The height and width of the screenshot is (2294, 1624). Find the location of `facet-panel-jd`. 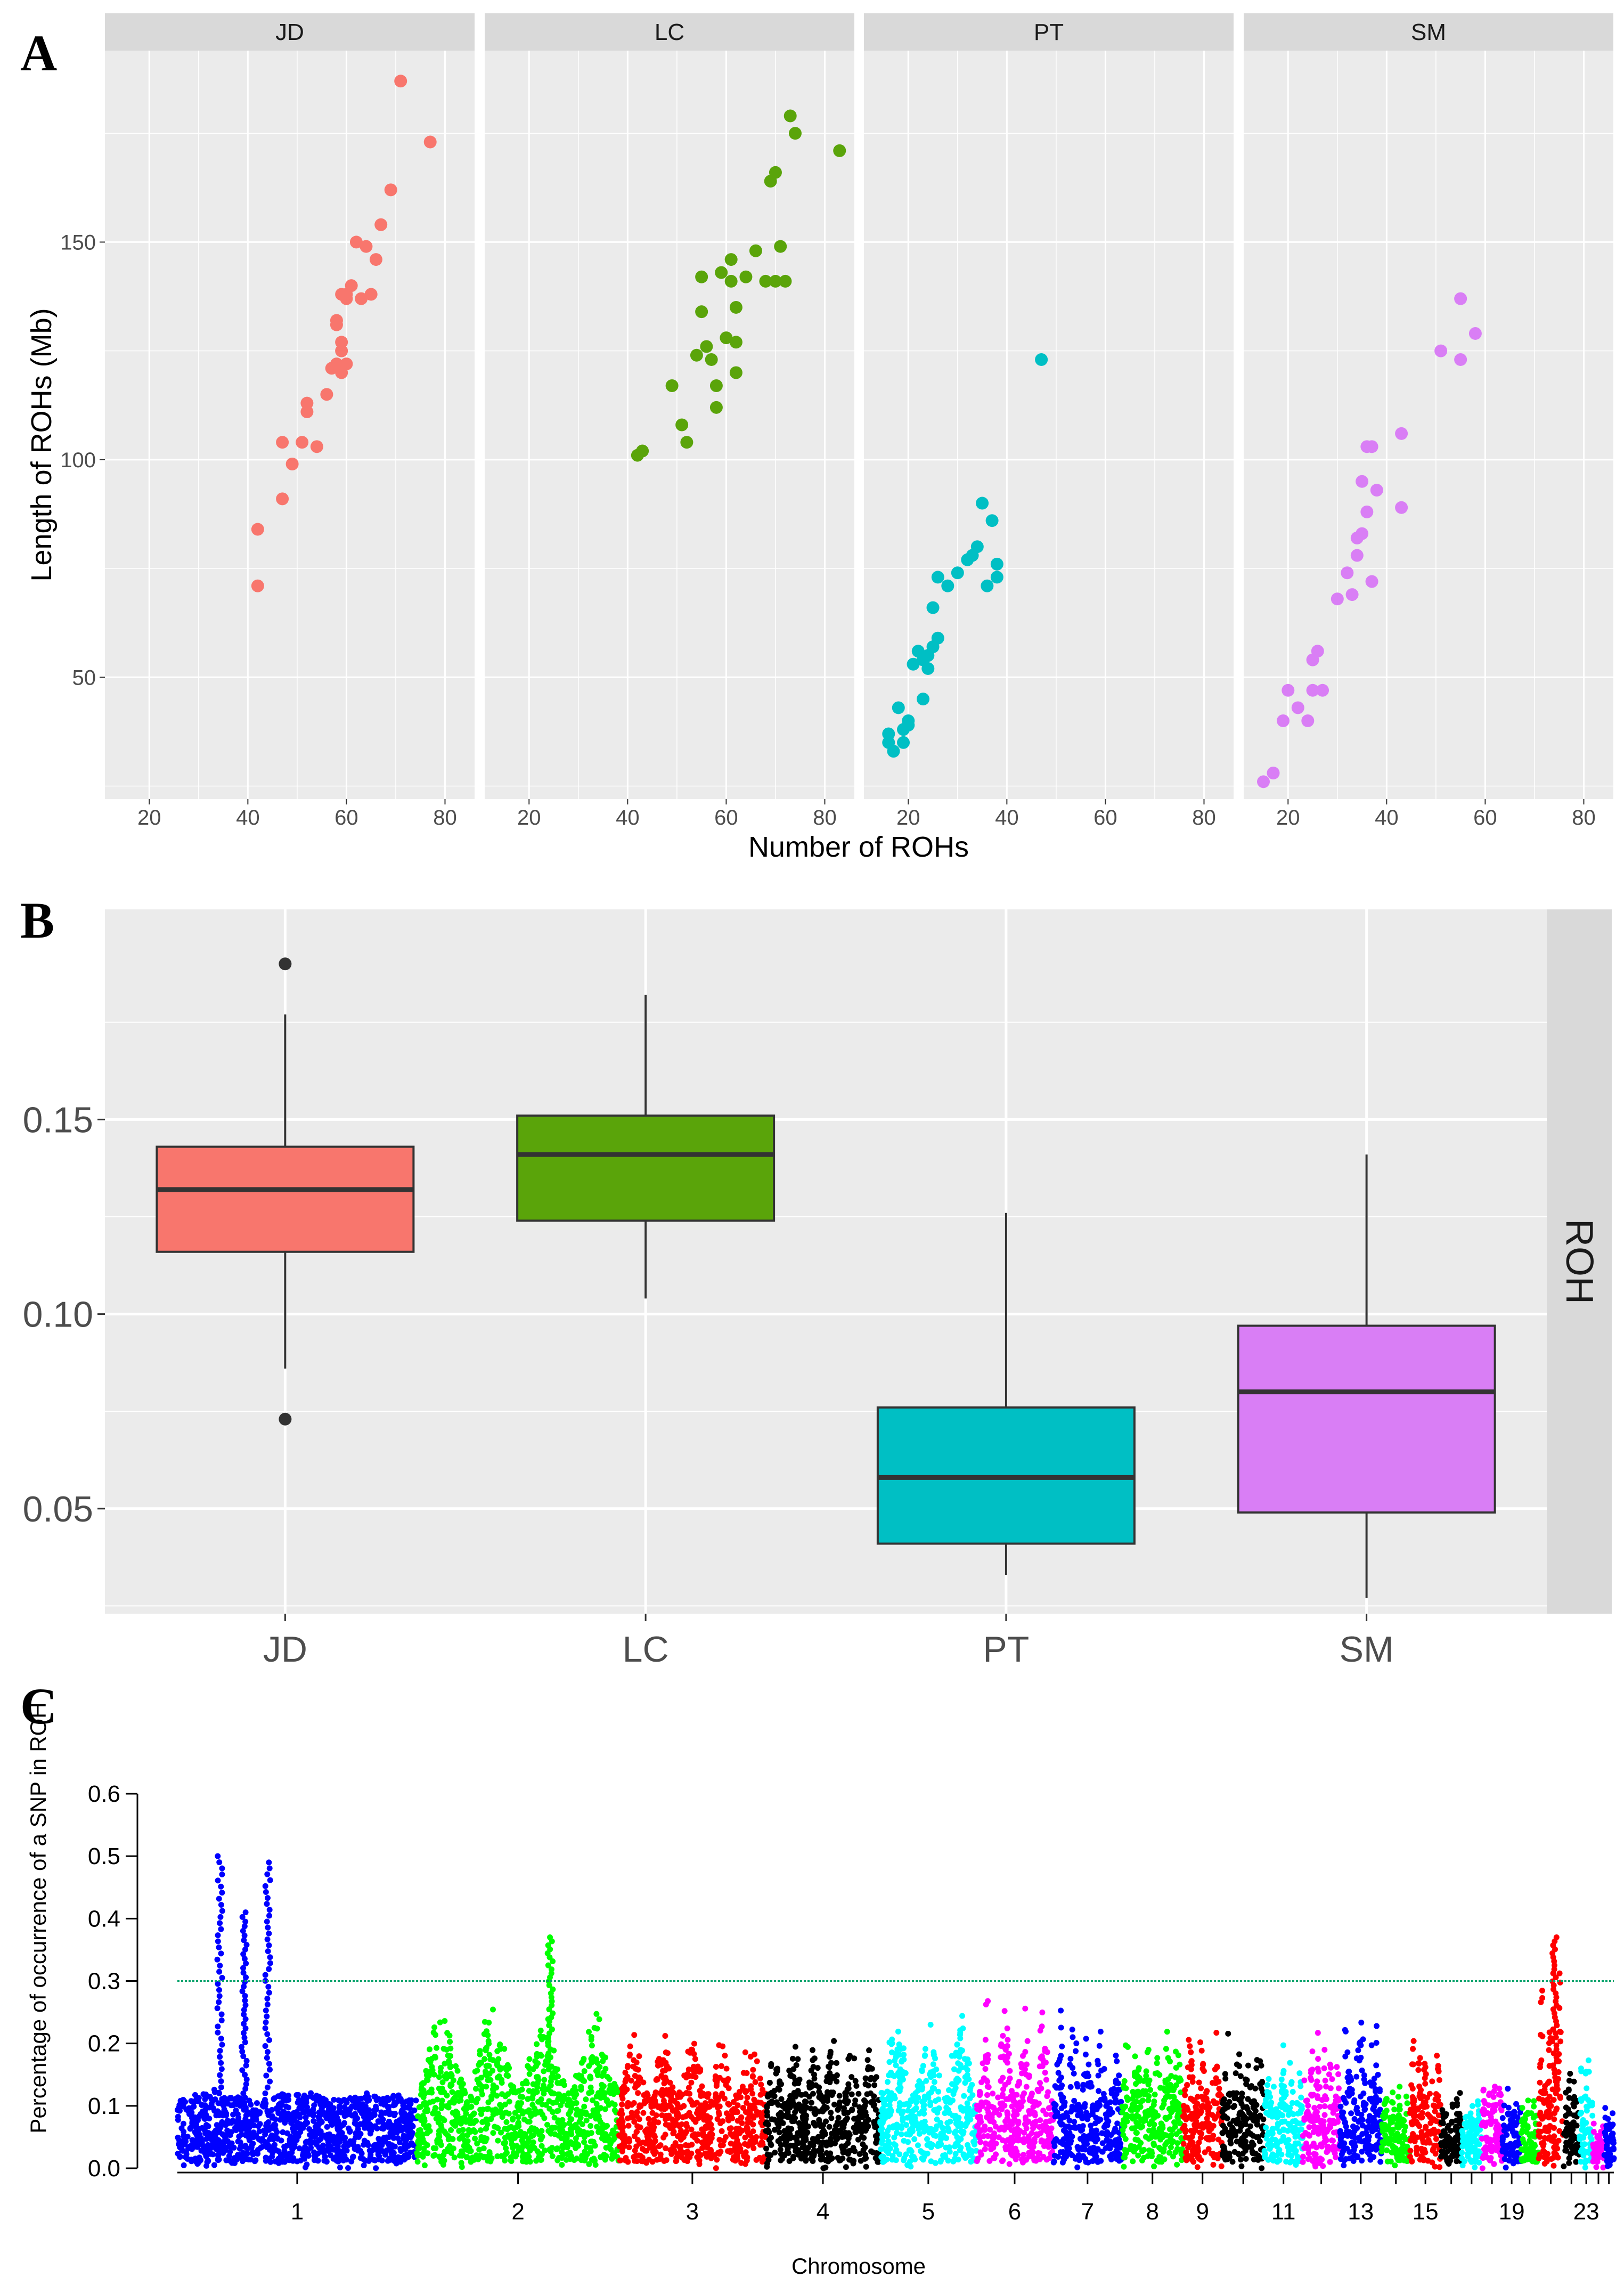

facet-panel-jd is located at coordinates (290, 425).